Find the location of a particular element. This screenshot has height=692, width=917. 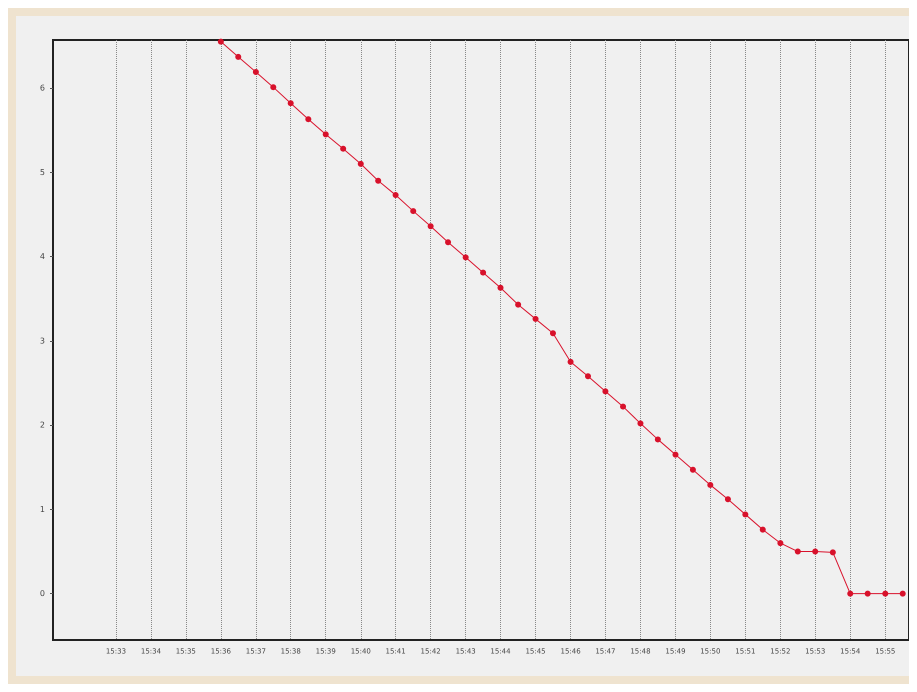

y-tick-label: 0 is located at coordinates (42, 593).